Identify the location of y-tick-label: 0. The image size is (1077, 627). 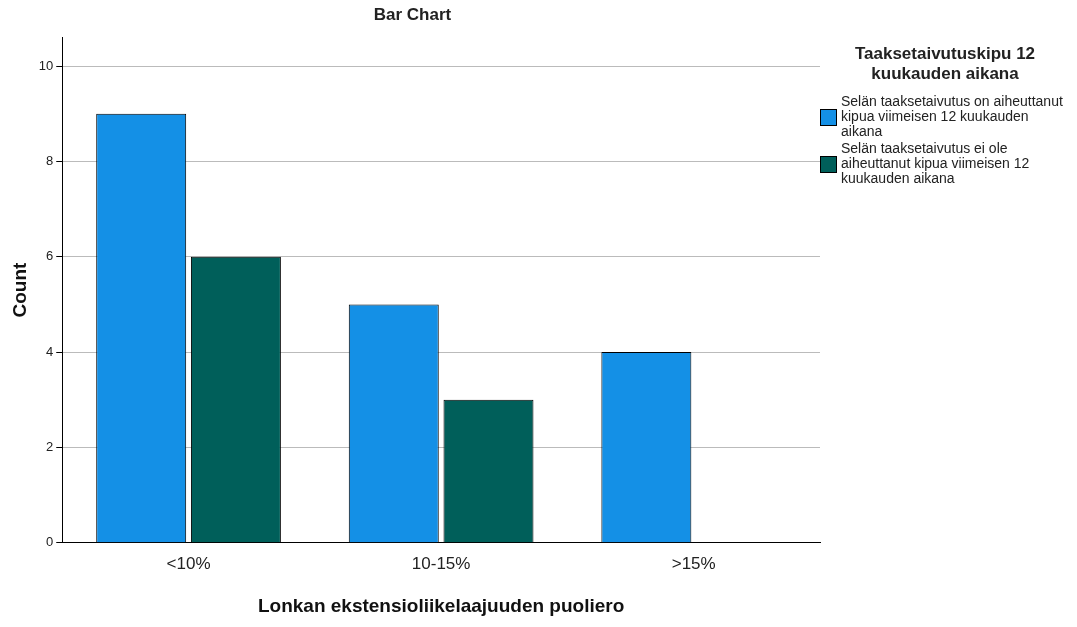
(50, 542).